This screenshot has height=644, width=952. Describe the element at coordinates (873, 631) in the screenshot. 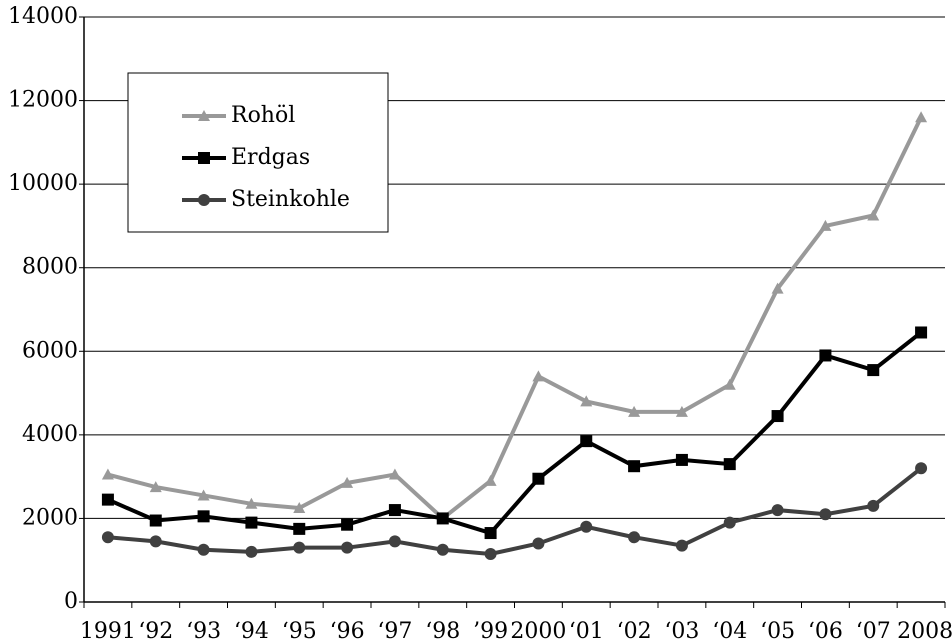

I see `x-tick-label: ‘07` at that location.